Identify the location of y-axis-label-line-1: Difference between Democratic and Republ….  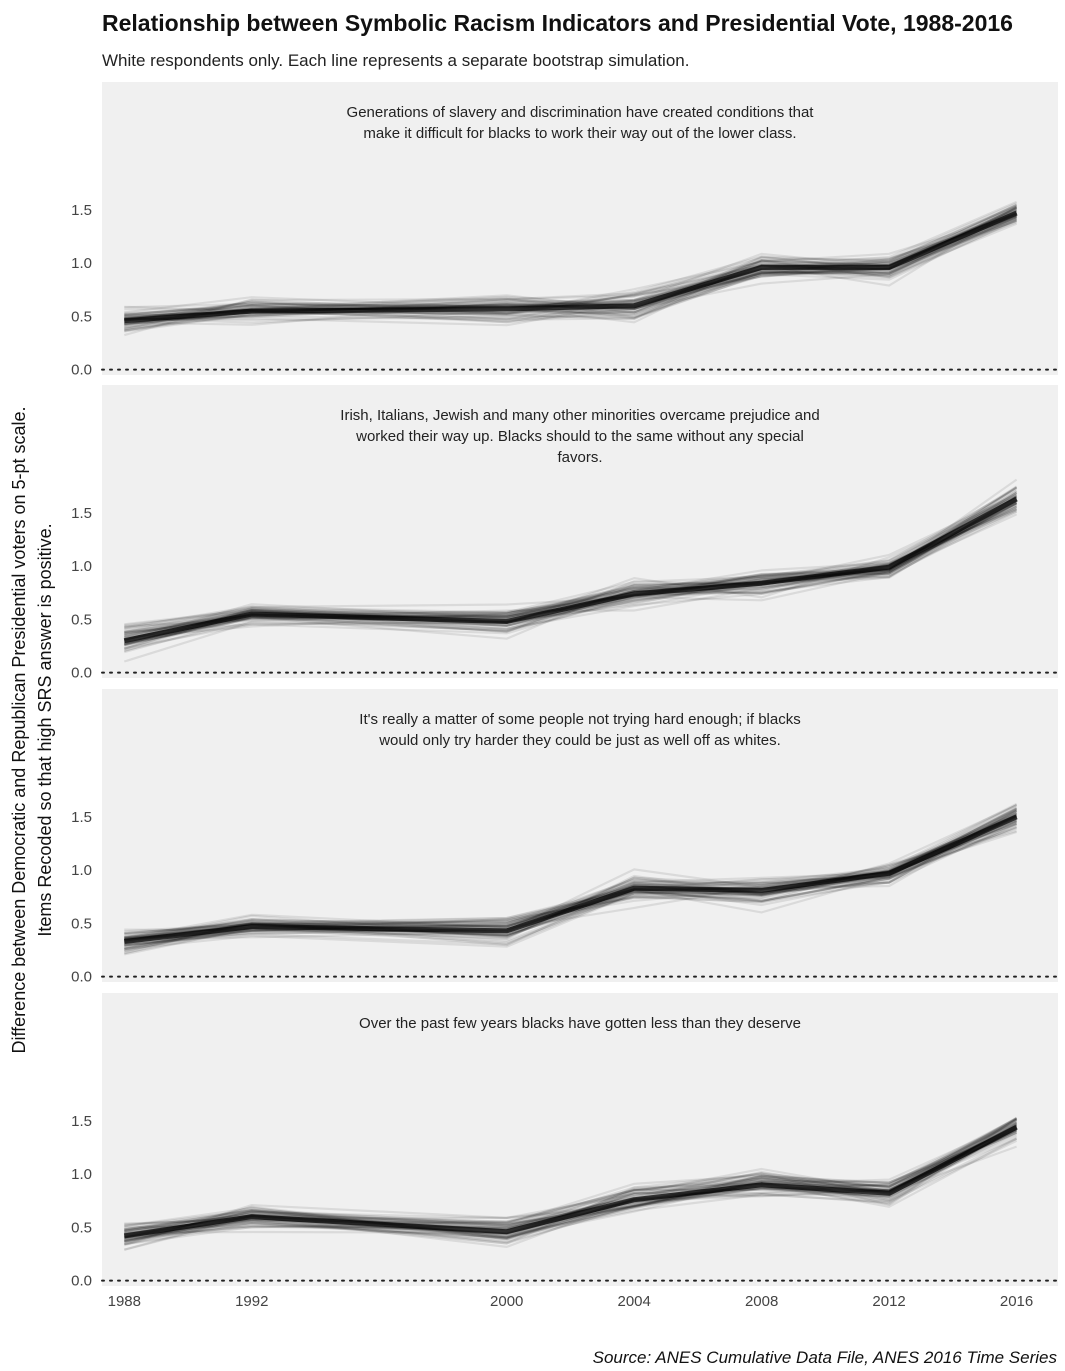
(19, 729).